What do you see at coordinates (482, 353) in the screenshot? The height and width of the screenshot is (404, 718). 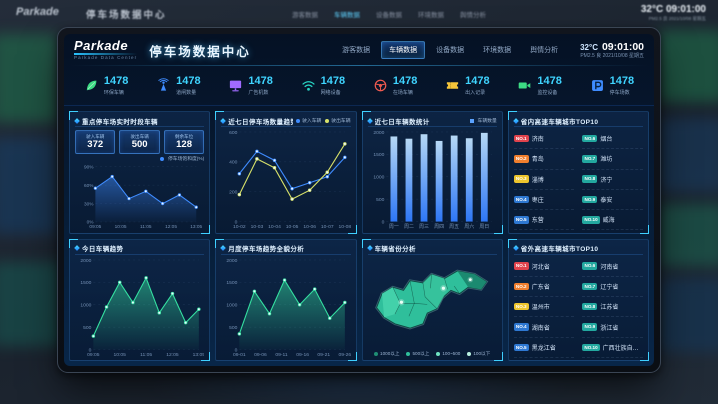 I see `legend-label: 100以下` at bounding box center [482, 353].